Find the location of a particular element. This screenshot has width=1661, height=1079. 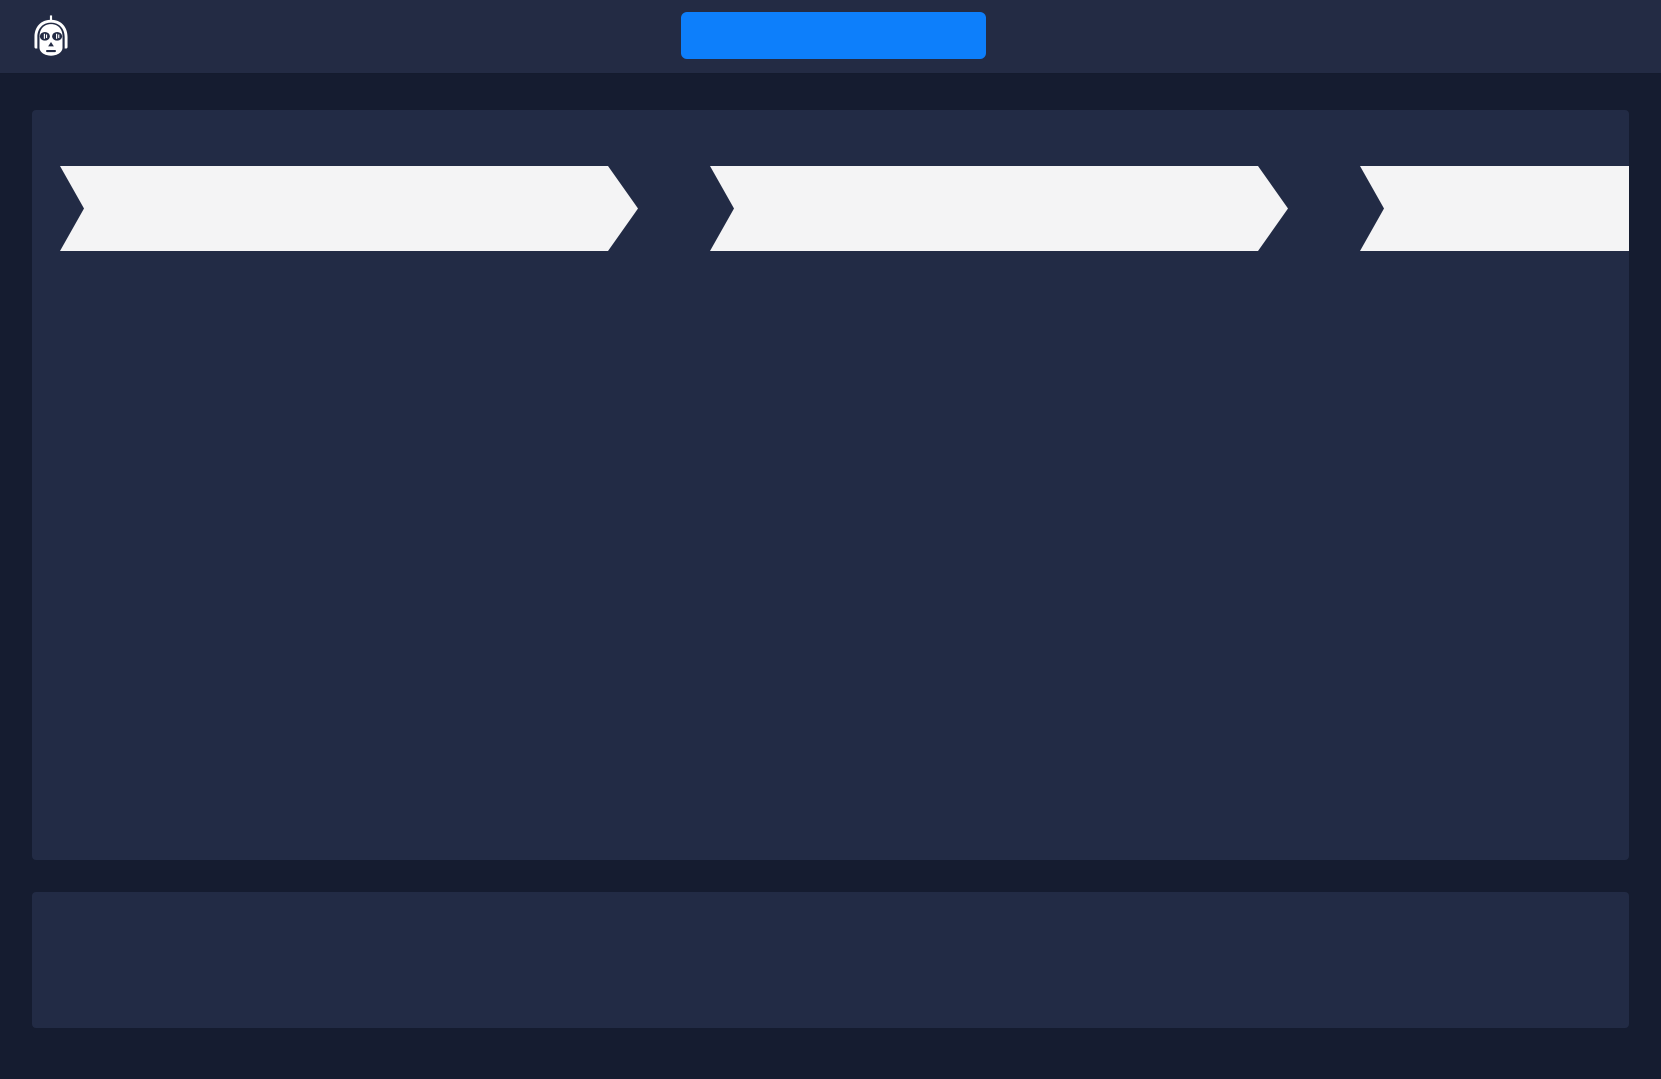

roadmap-button is located at coordinates (833, 35).